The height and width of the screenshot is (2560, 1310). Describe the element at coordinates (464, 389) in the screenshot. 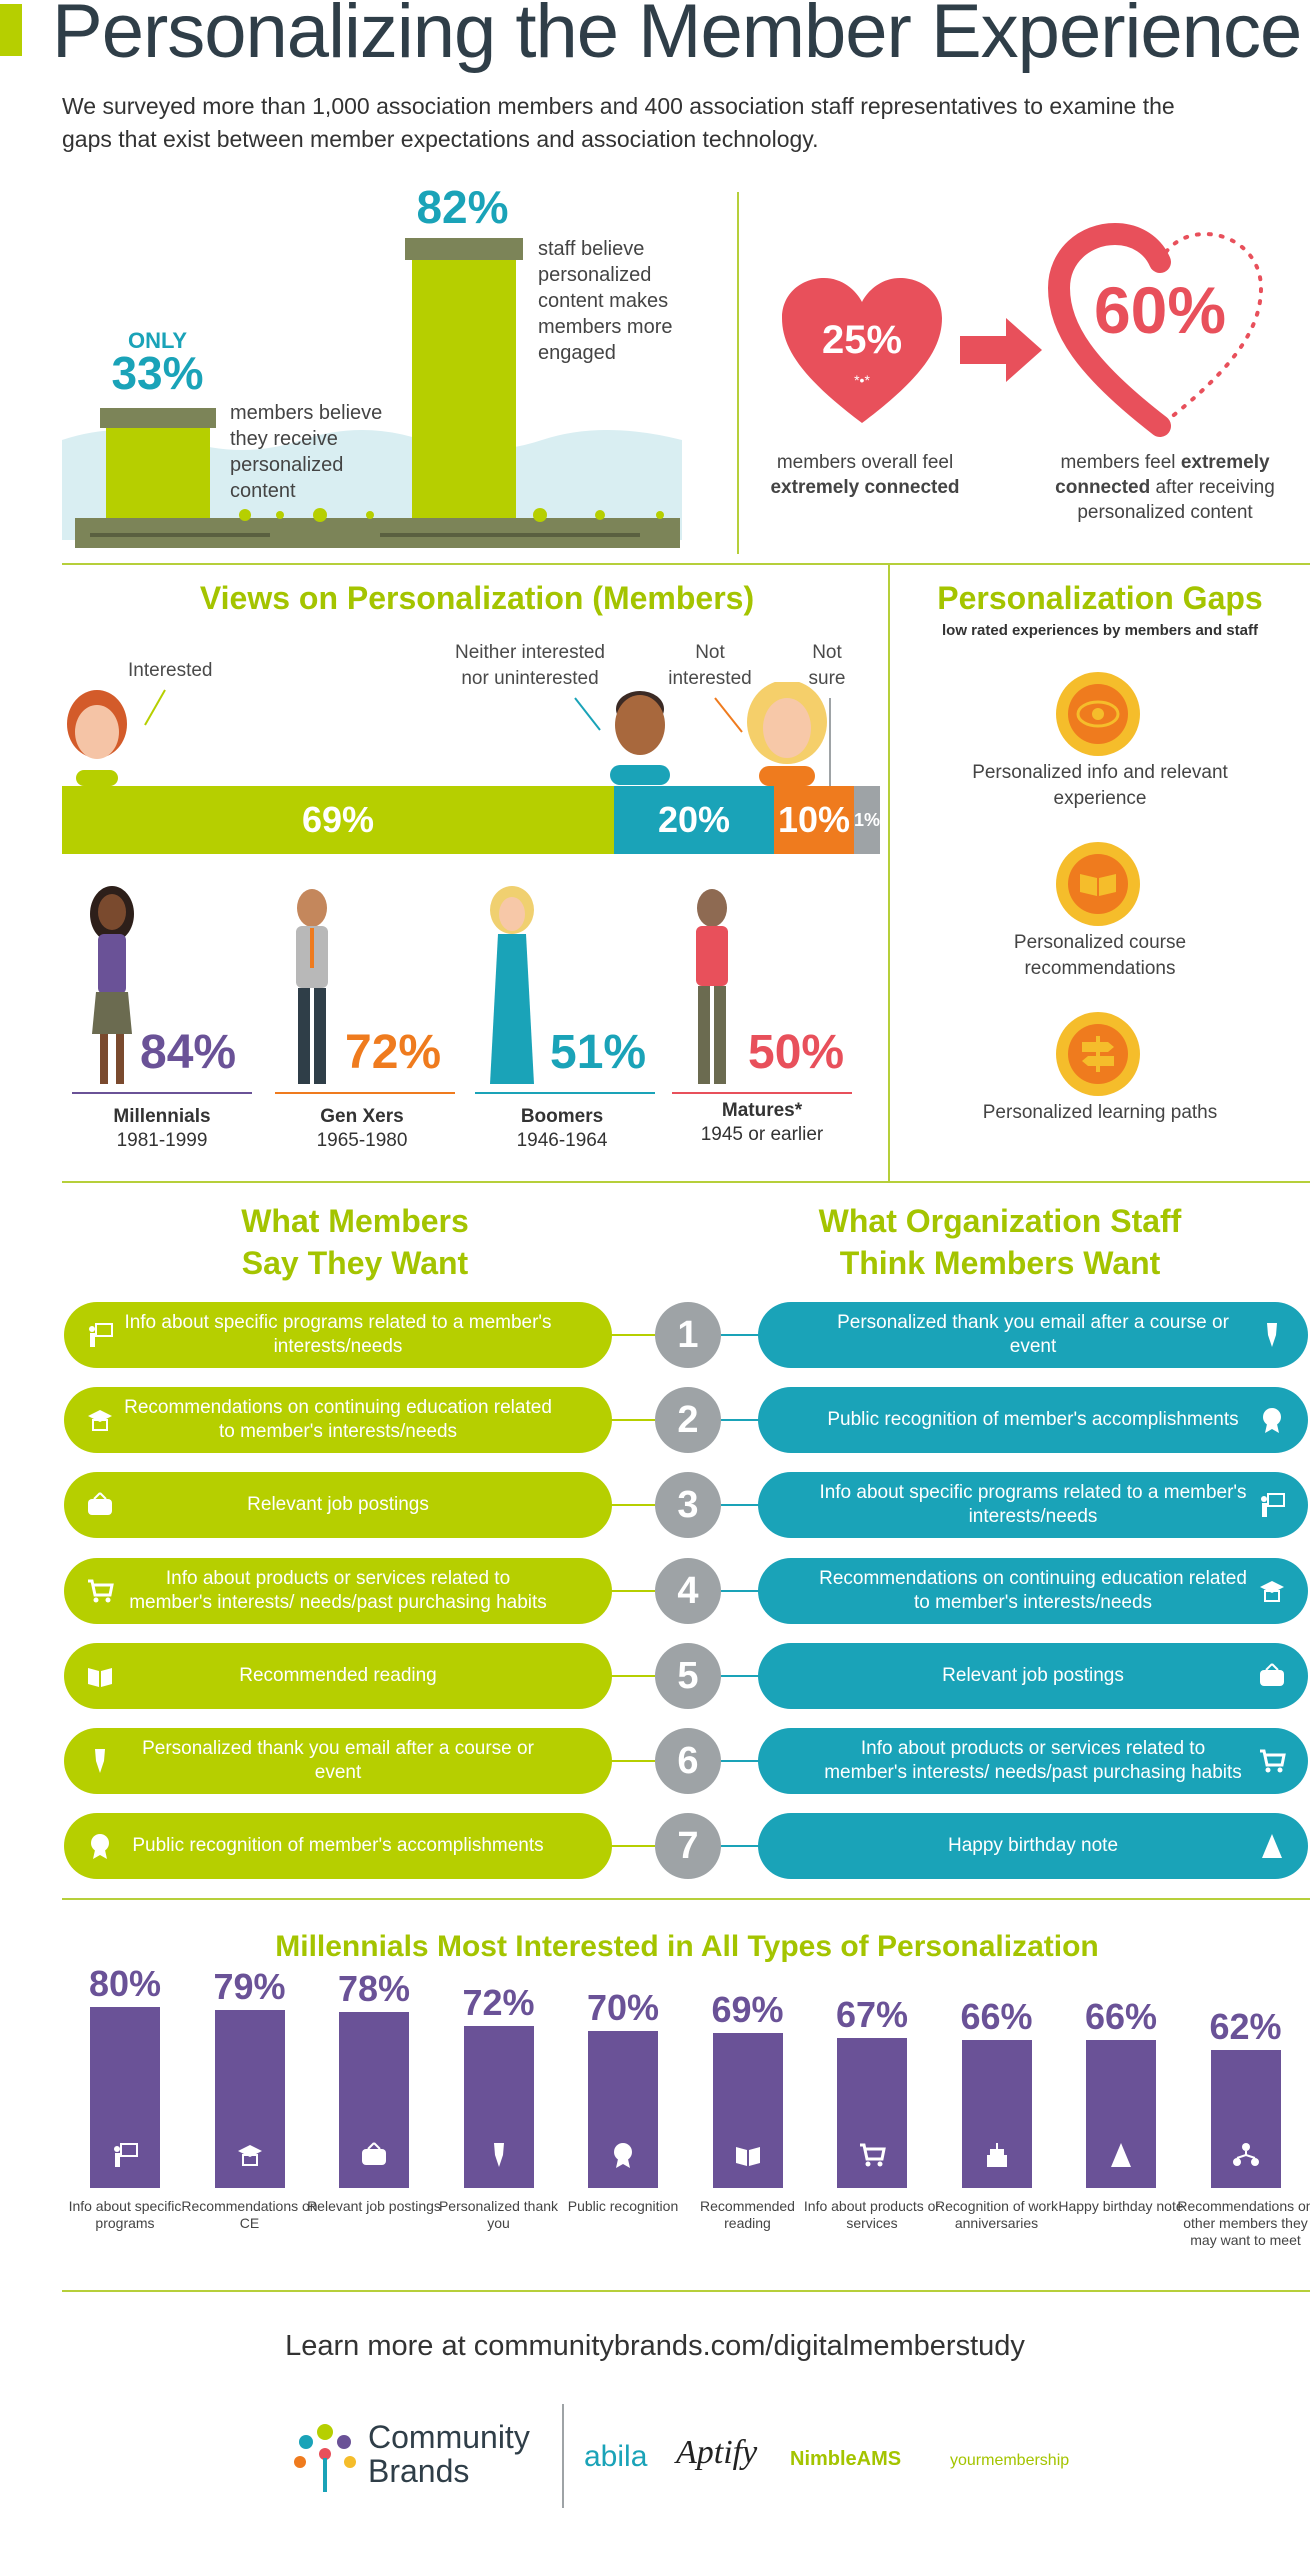

I see `staff-bar` at that location.